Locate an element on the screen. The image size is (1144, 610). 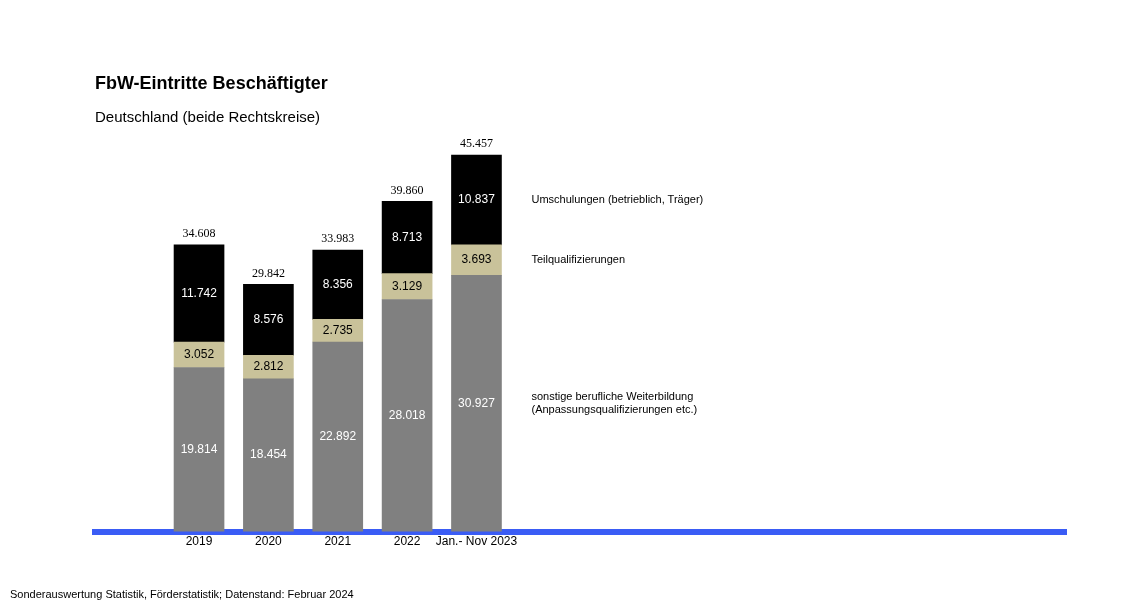
x-tick-label: Jan.- Nov 2023 is located at coordinates (476, 541).